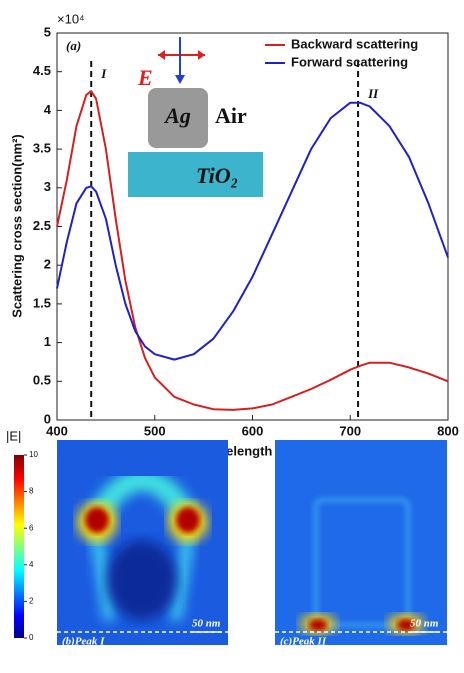 This screenshot has height=673, width=464. What do you see at coordinates (19, 546) in the screenshot?
I see `colorbar` at bounding box center [19, 546].